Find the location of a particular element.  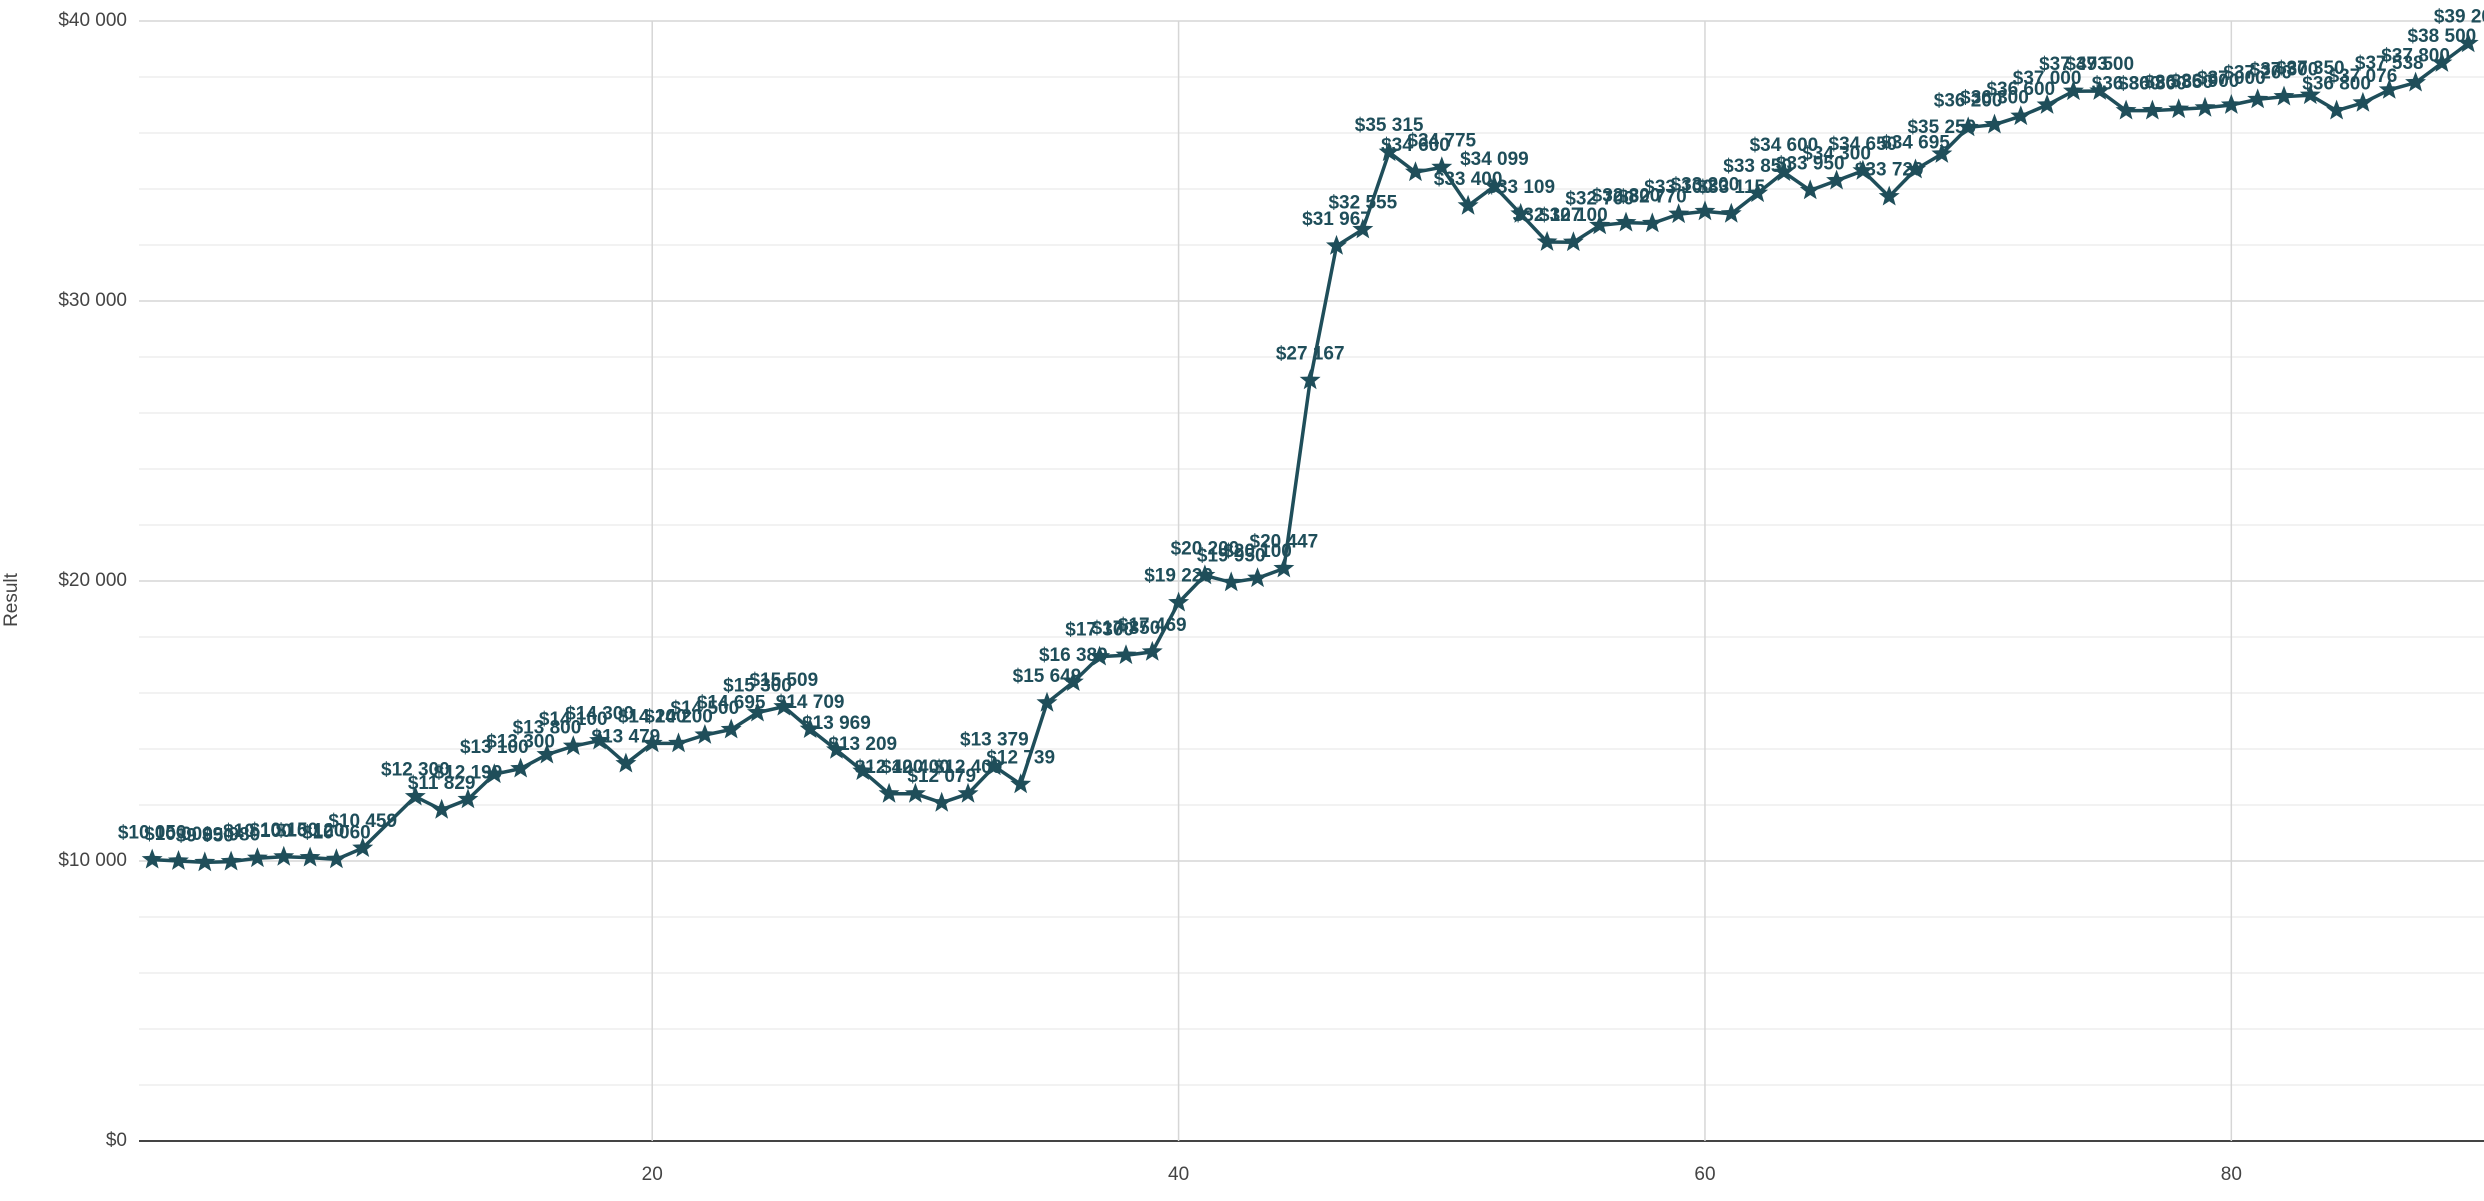

x-tick-label: 60 is located at coordinates (1704, 1174).